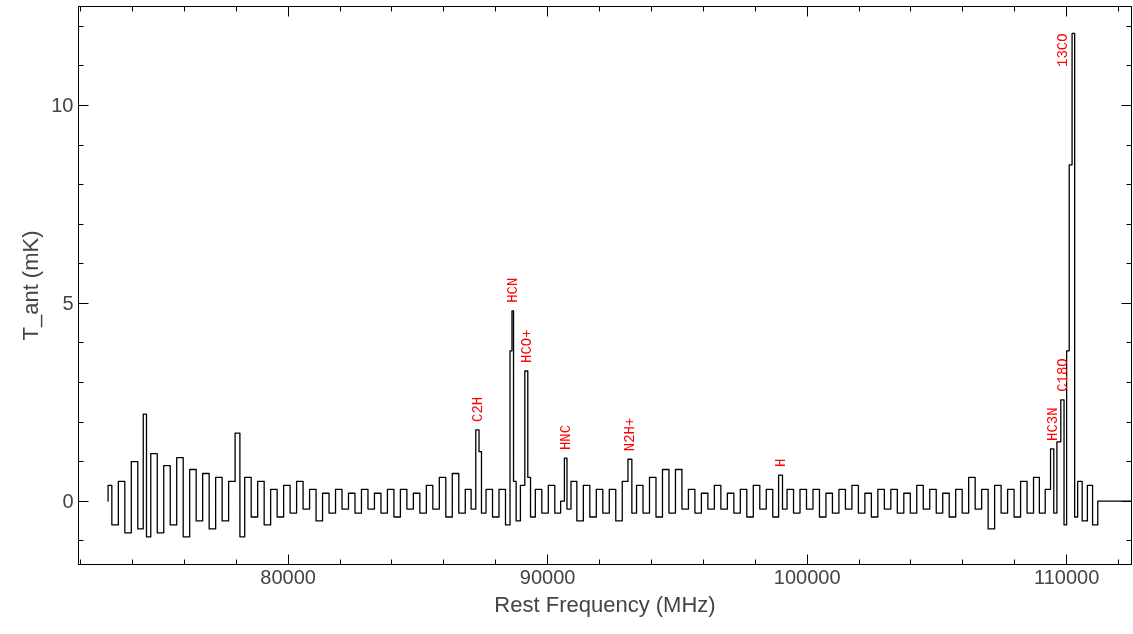  What do you see at coordinates (547, 576) in the screenshot?
I see `x-tick-label: 90000` at bounding box center [547, 576].